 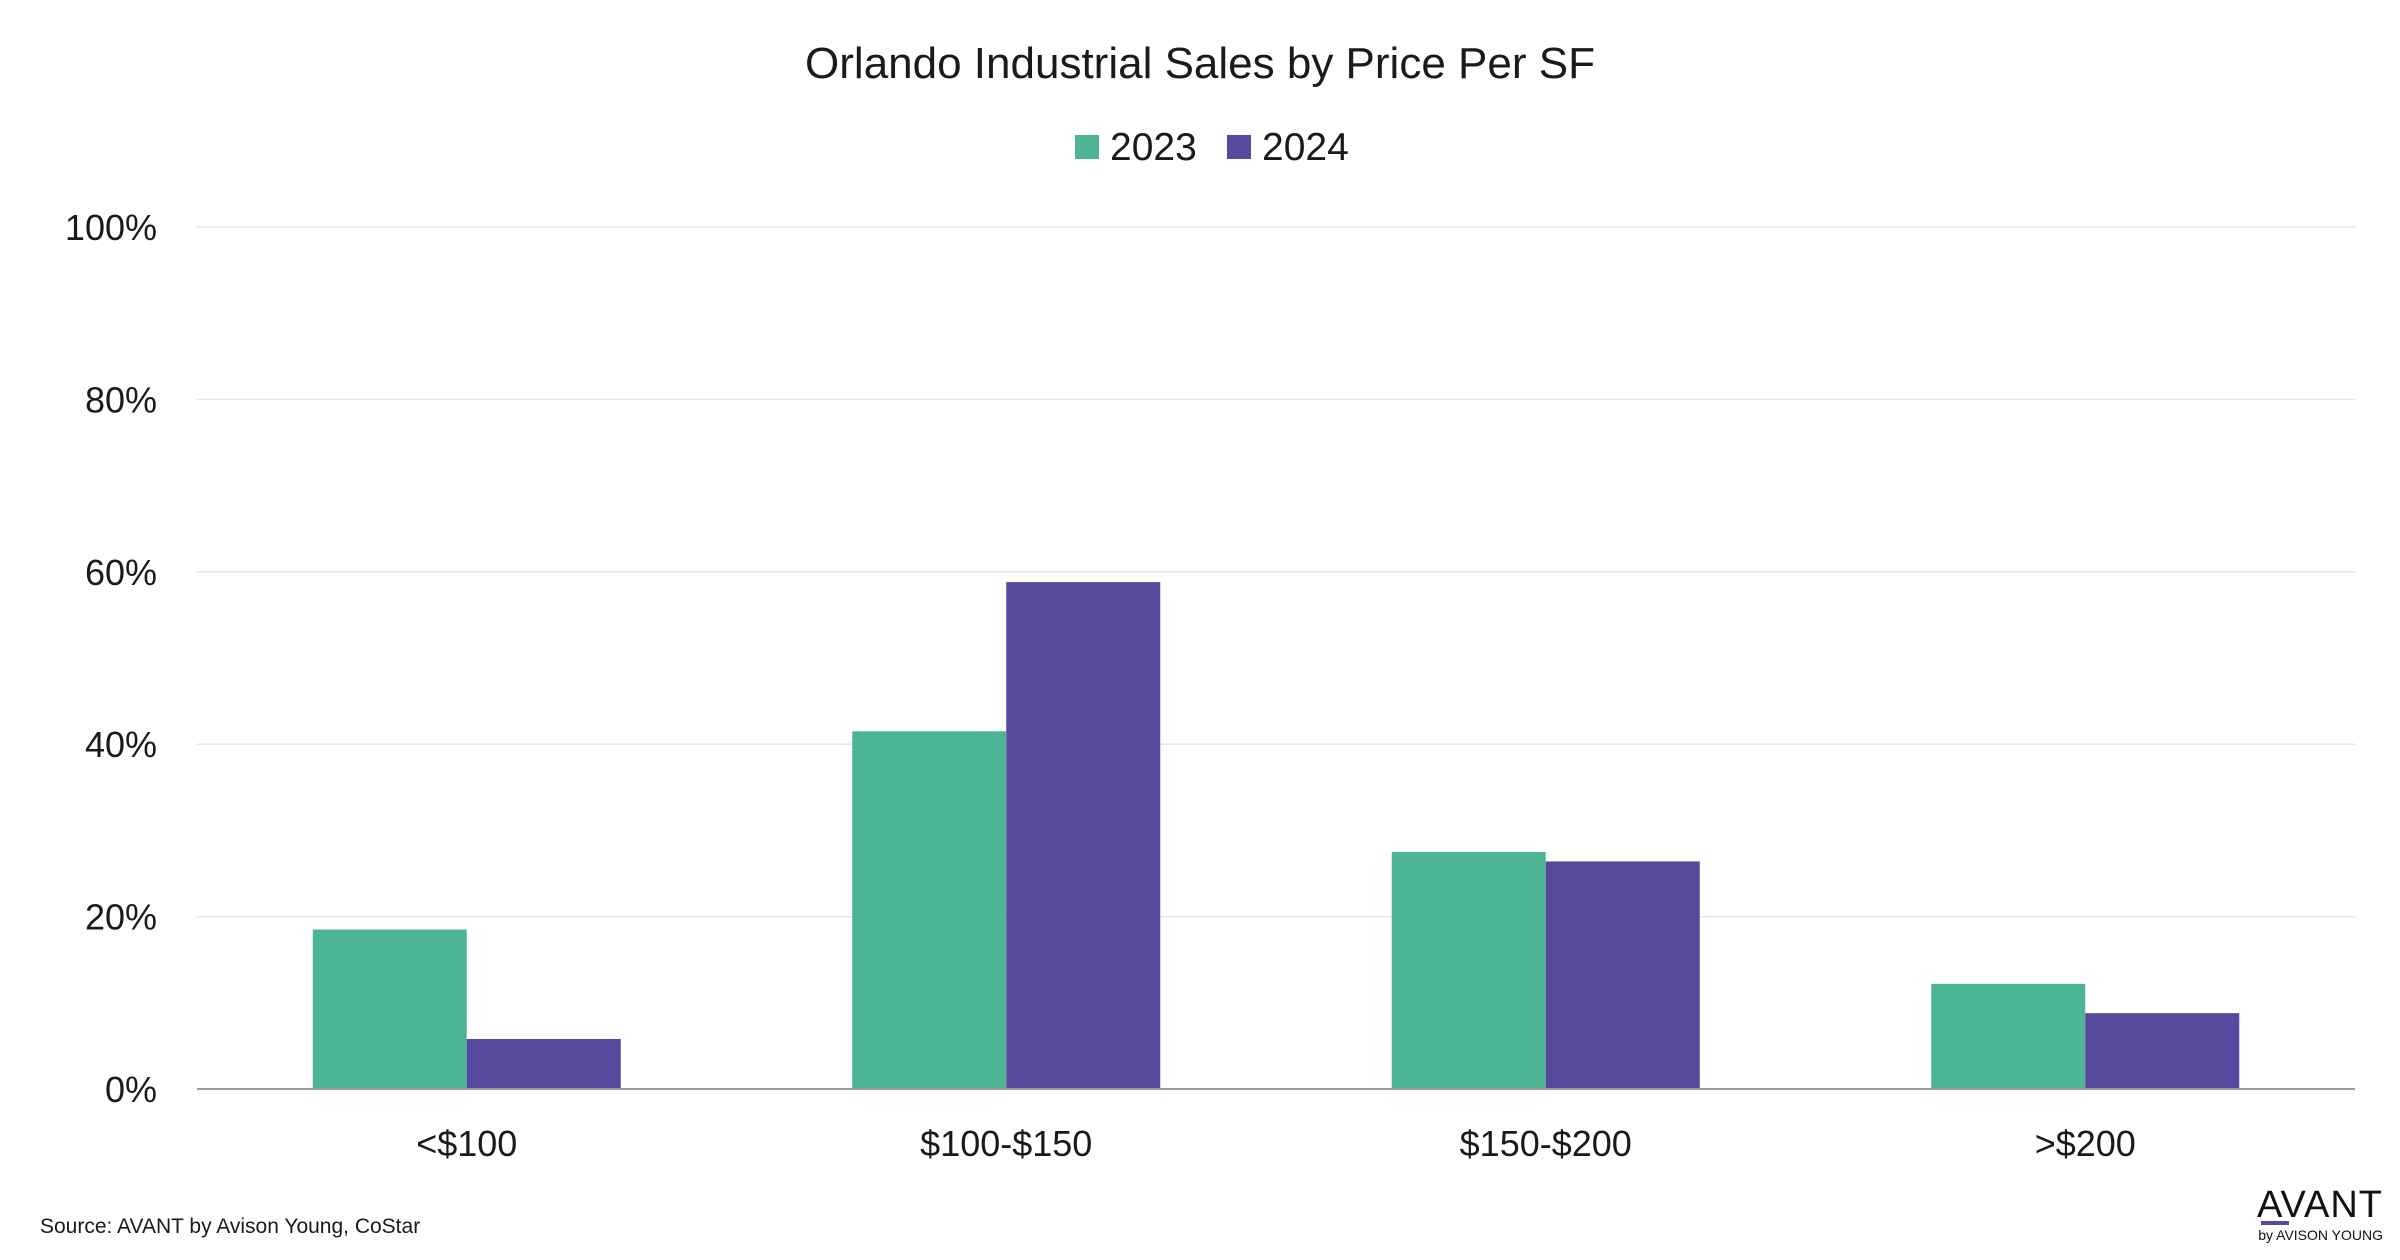 What do you see at coordinates (1546, 1143) in the screenshot?
I see `x-category-label: $150-$200` at bounding box center [1546, 1143].